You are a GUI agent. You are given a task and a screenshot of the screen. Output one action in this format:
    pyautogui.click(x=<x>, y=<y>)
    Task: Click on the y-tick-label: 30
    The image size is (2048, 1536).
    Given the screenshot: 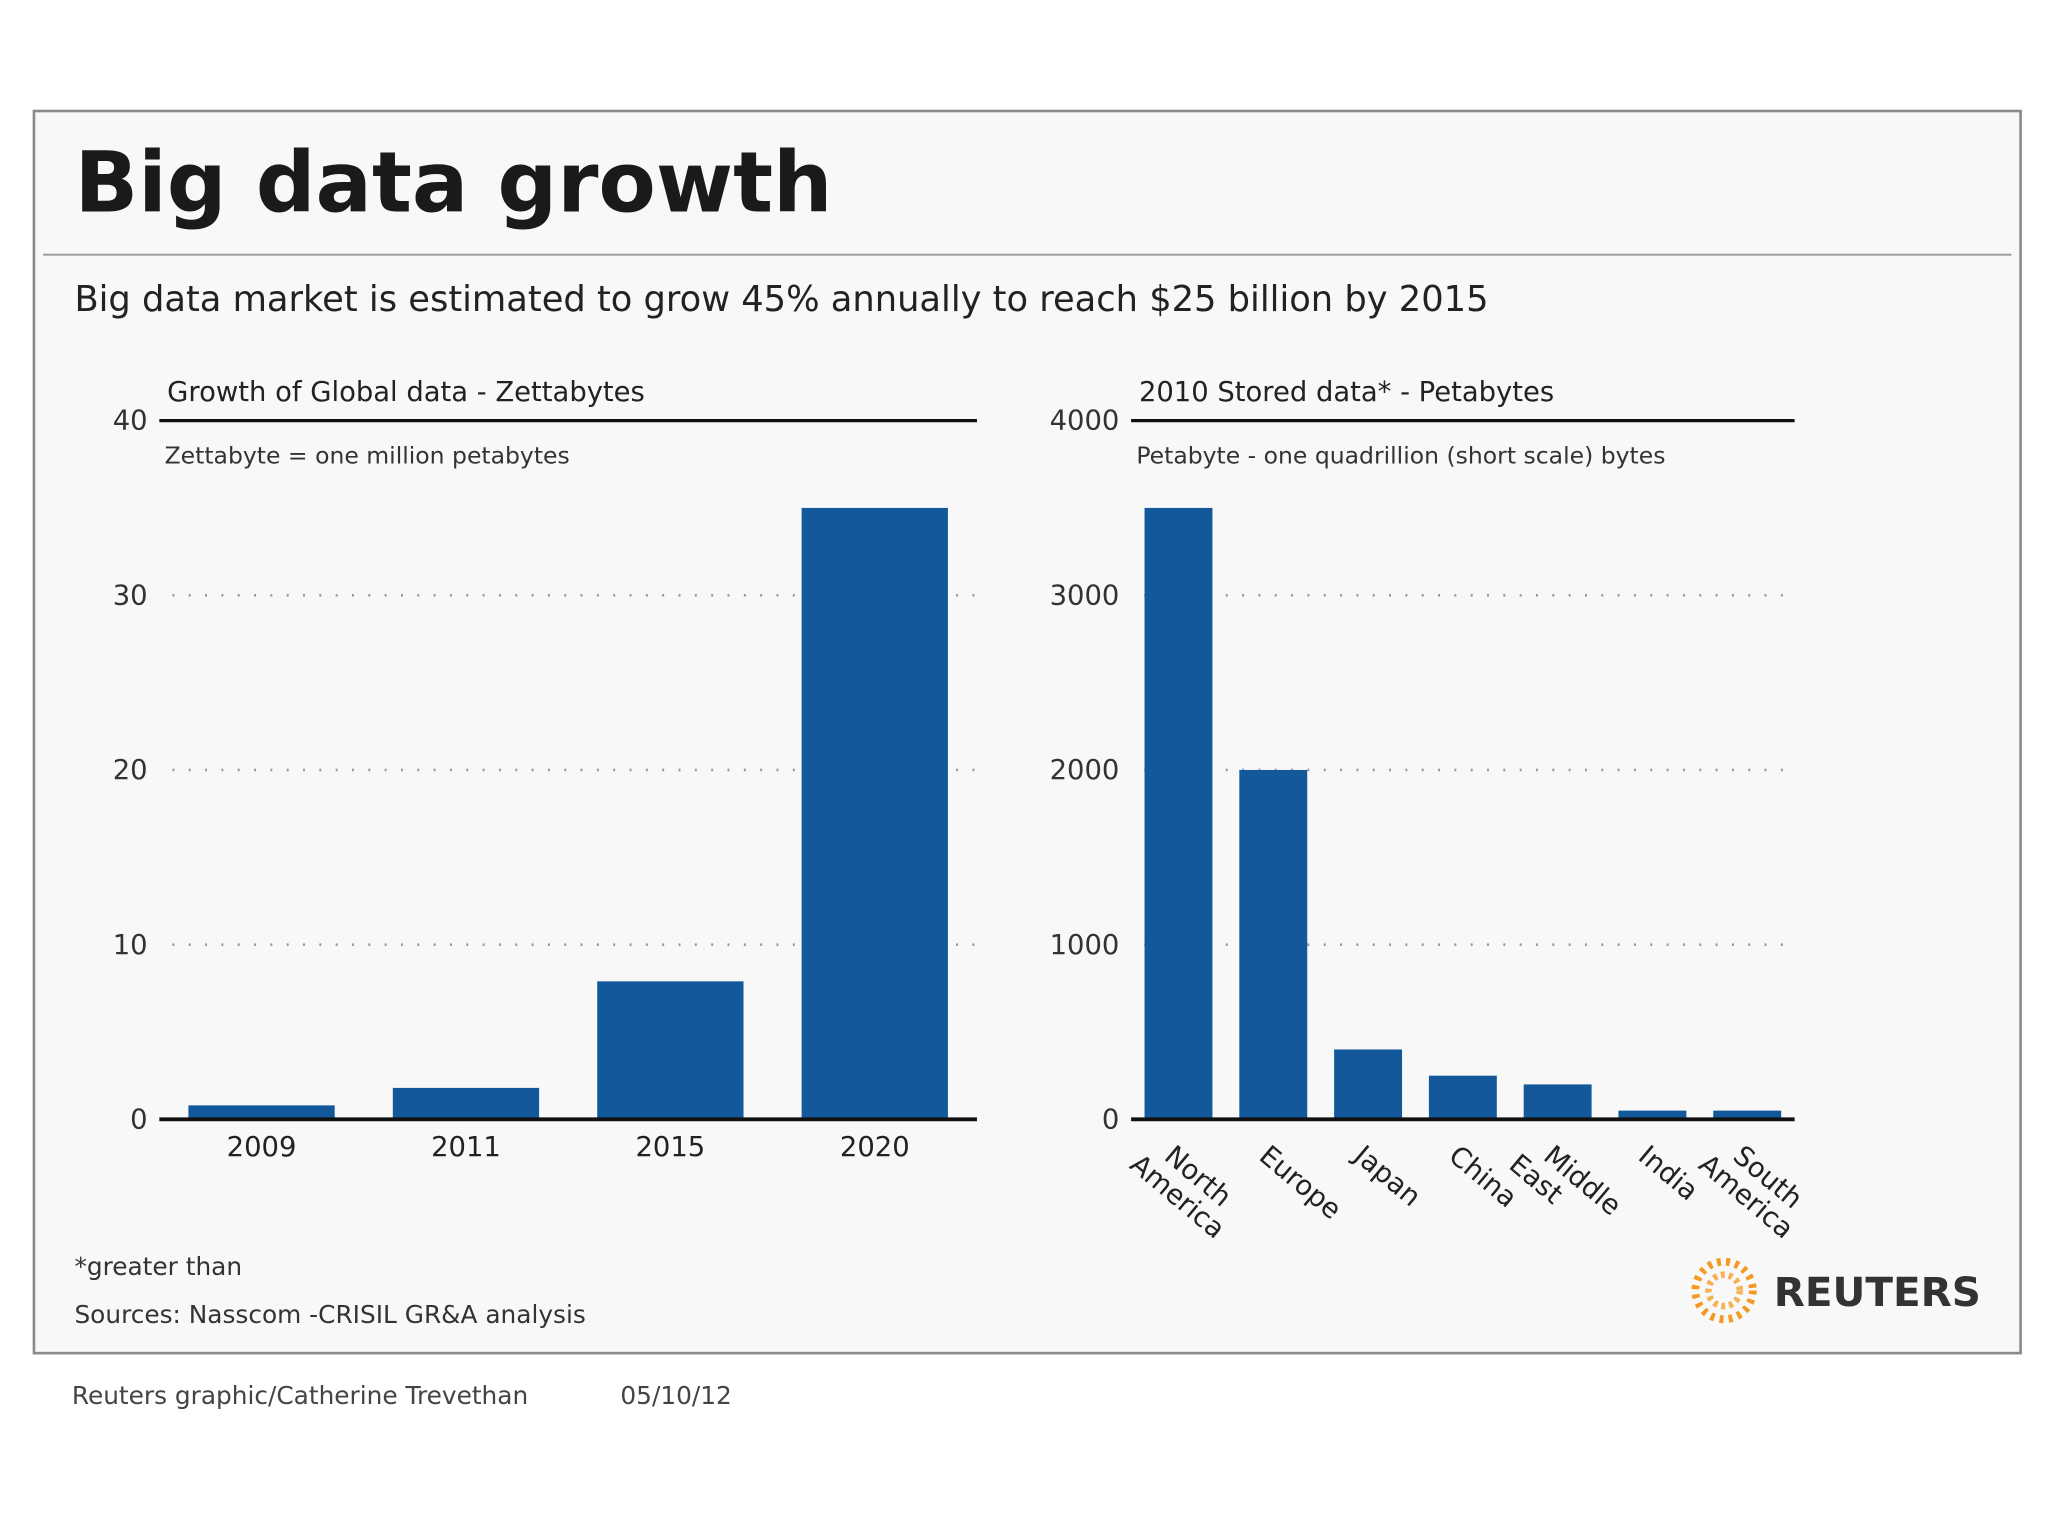 What is the action you would take?
    pyautogui.click(x=130, y=595)
    